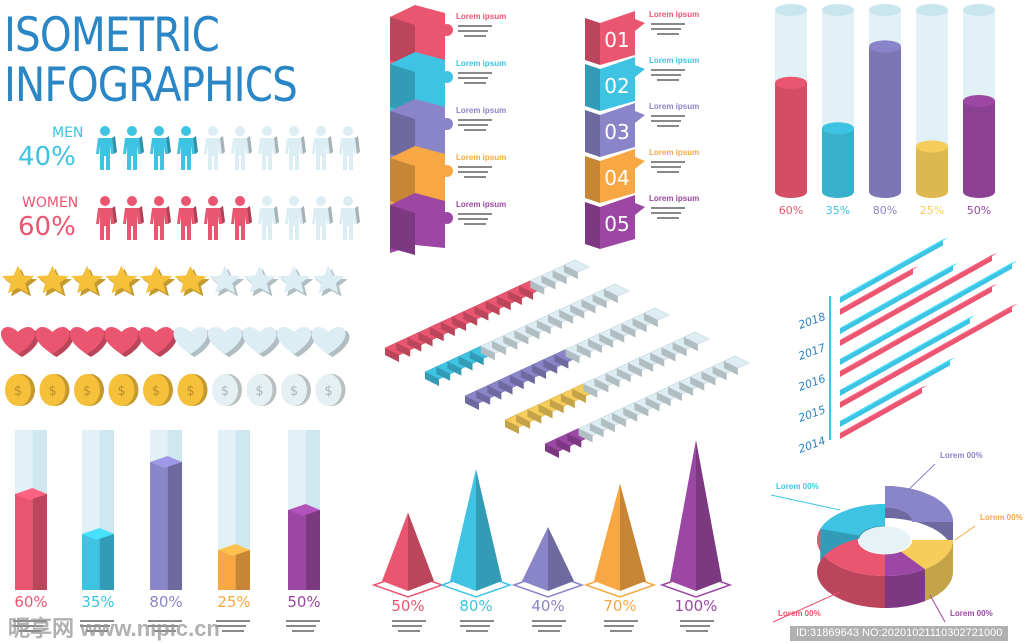  What do you see at coordinates (190, 391) in the screenshot?
I see `dollar-sign: $` at bounding box center [190, 391].